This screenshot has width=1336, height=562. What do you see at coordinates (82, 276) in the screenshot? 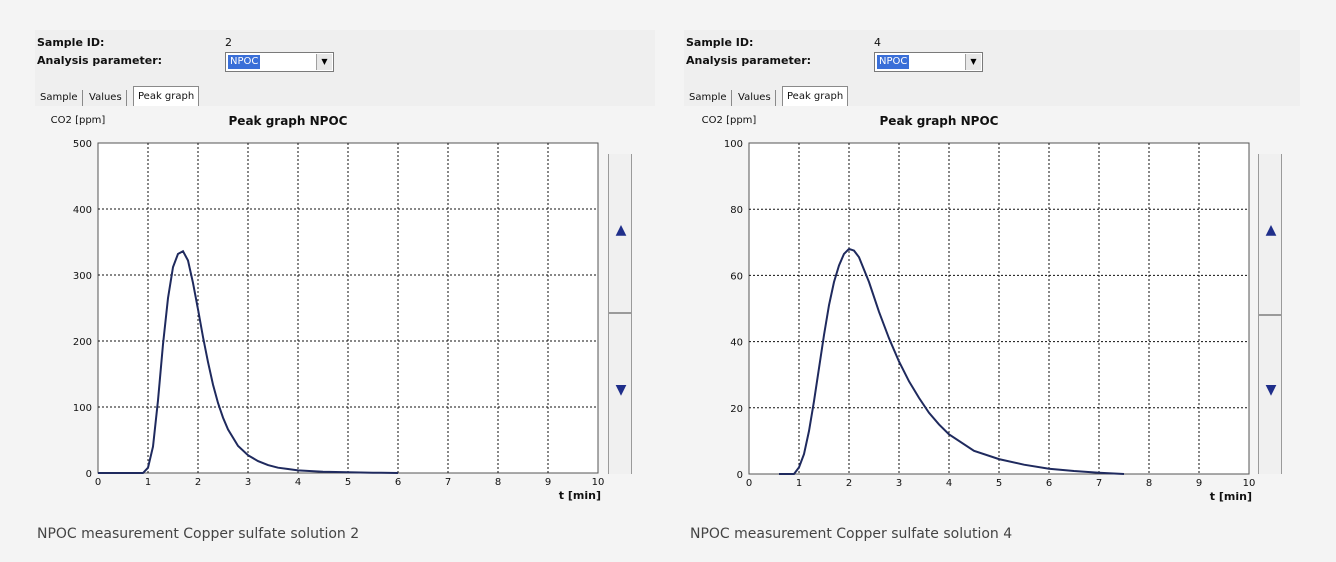
I see `y-tick-label: 300` at bounding box center [82, 276].